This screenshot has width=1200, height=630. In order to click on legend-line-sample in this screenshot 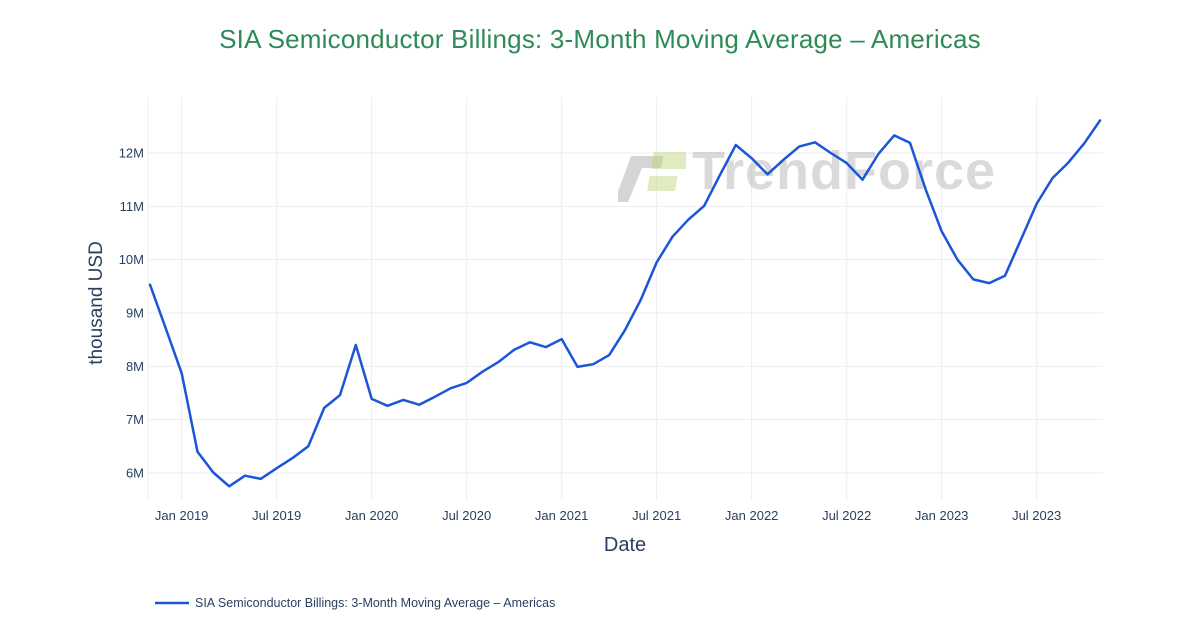, I will do `click(172, 603)`.